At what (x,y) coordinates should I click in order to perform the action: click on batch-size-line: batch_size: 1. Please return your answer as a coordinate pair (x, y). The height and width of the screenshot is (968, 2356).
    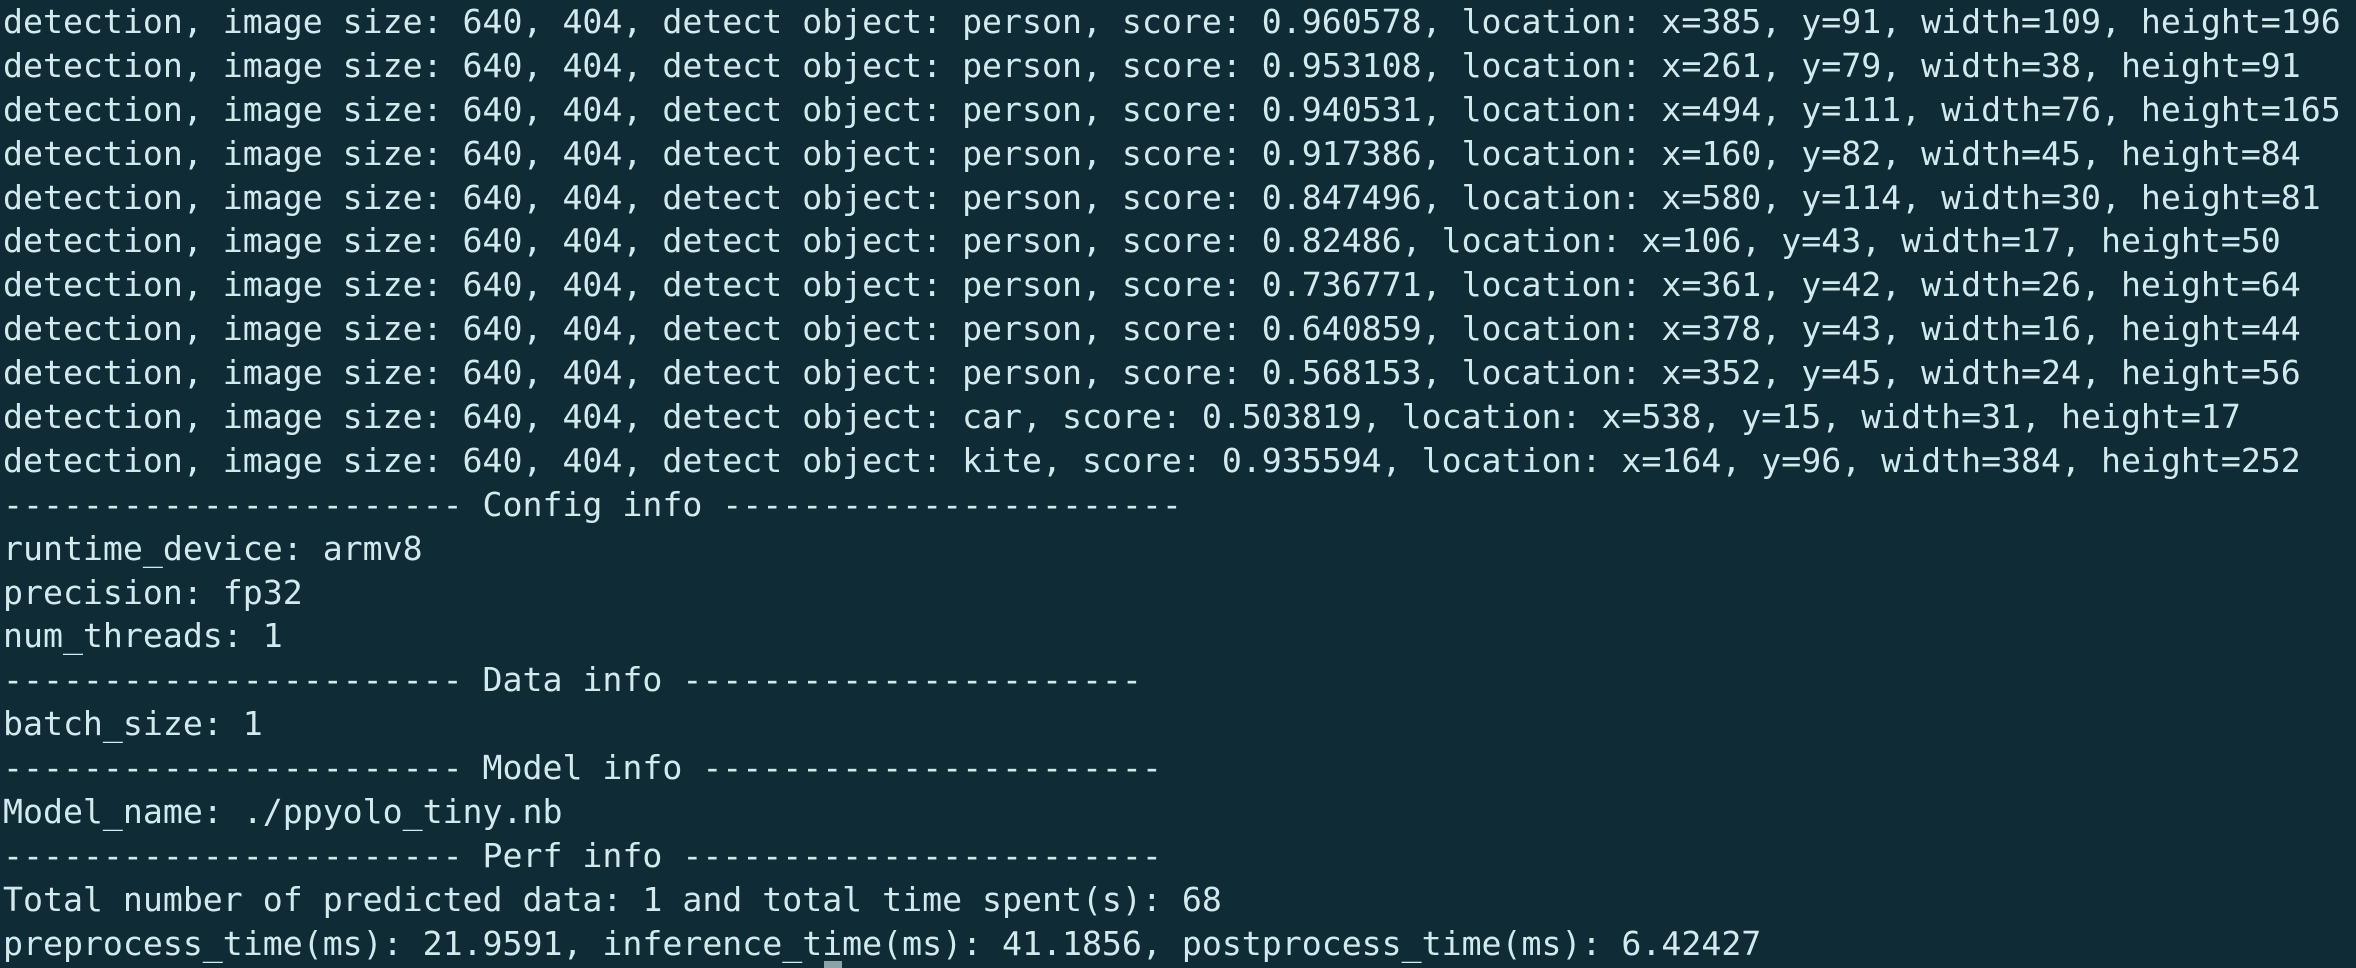
    Looking at the image, I should click on (133, 724).